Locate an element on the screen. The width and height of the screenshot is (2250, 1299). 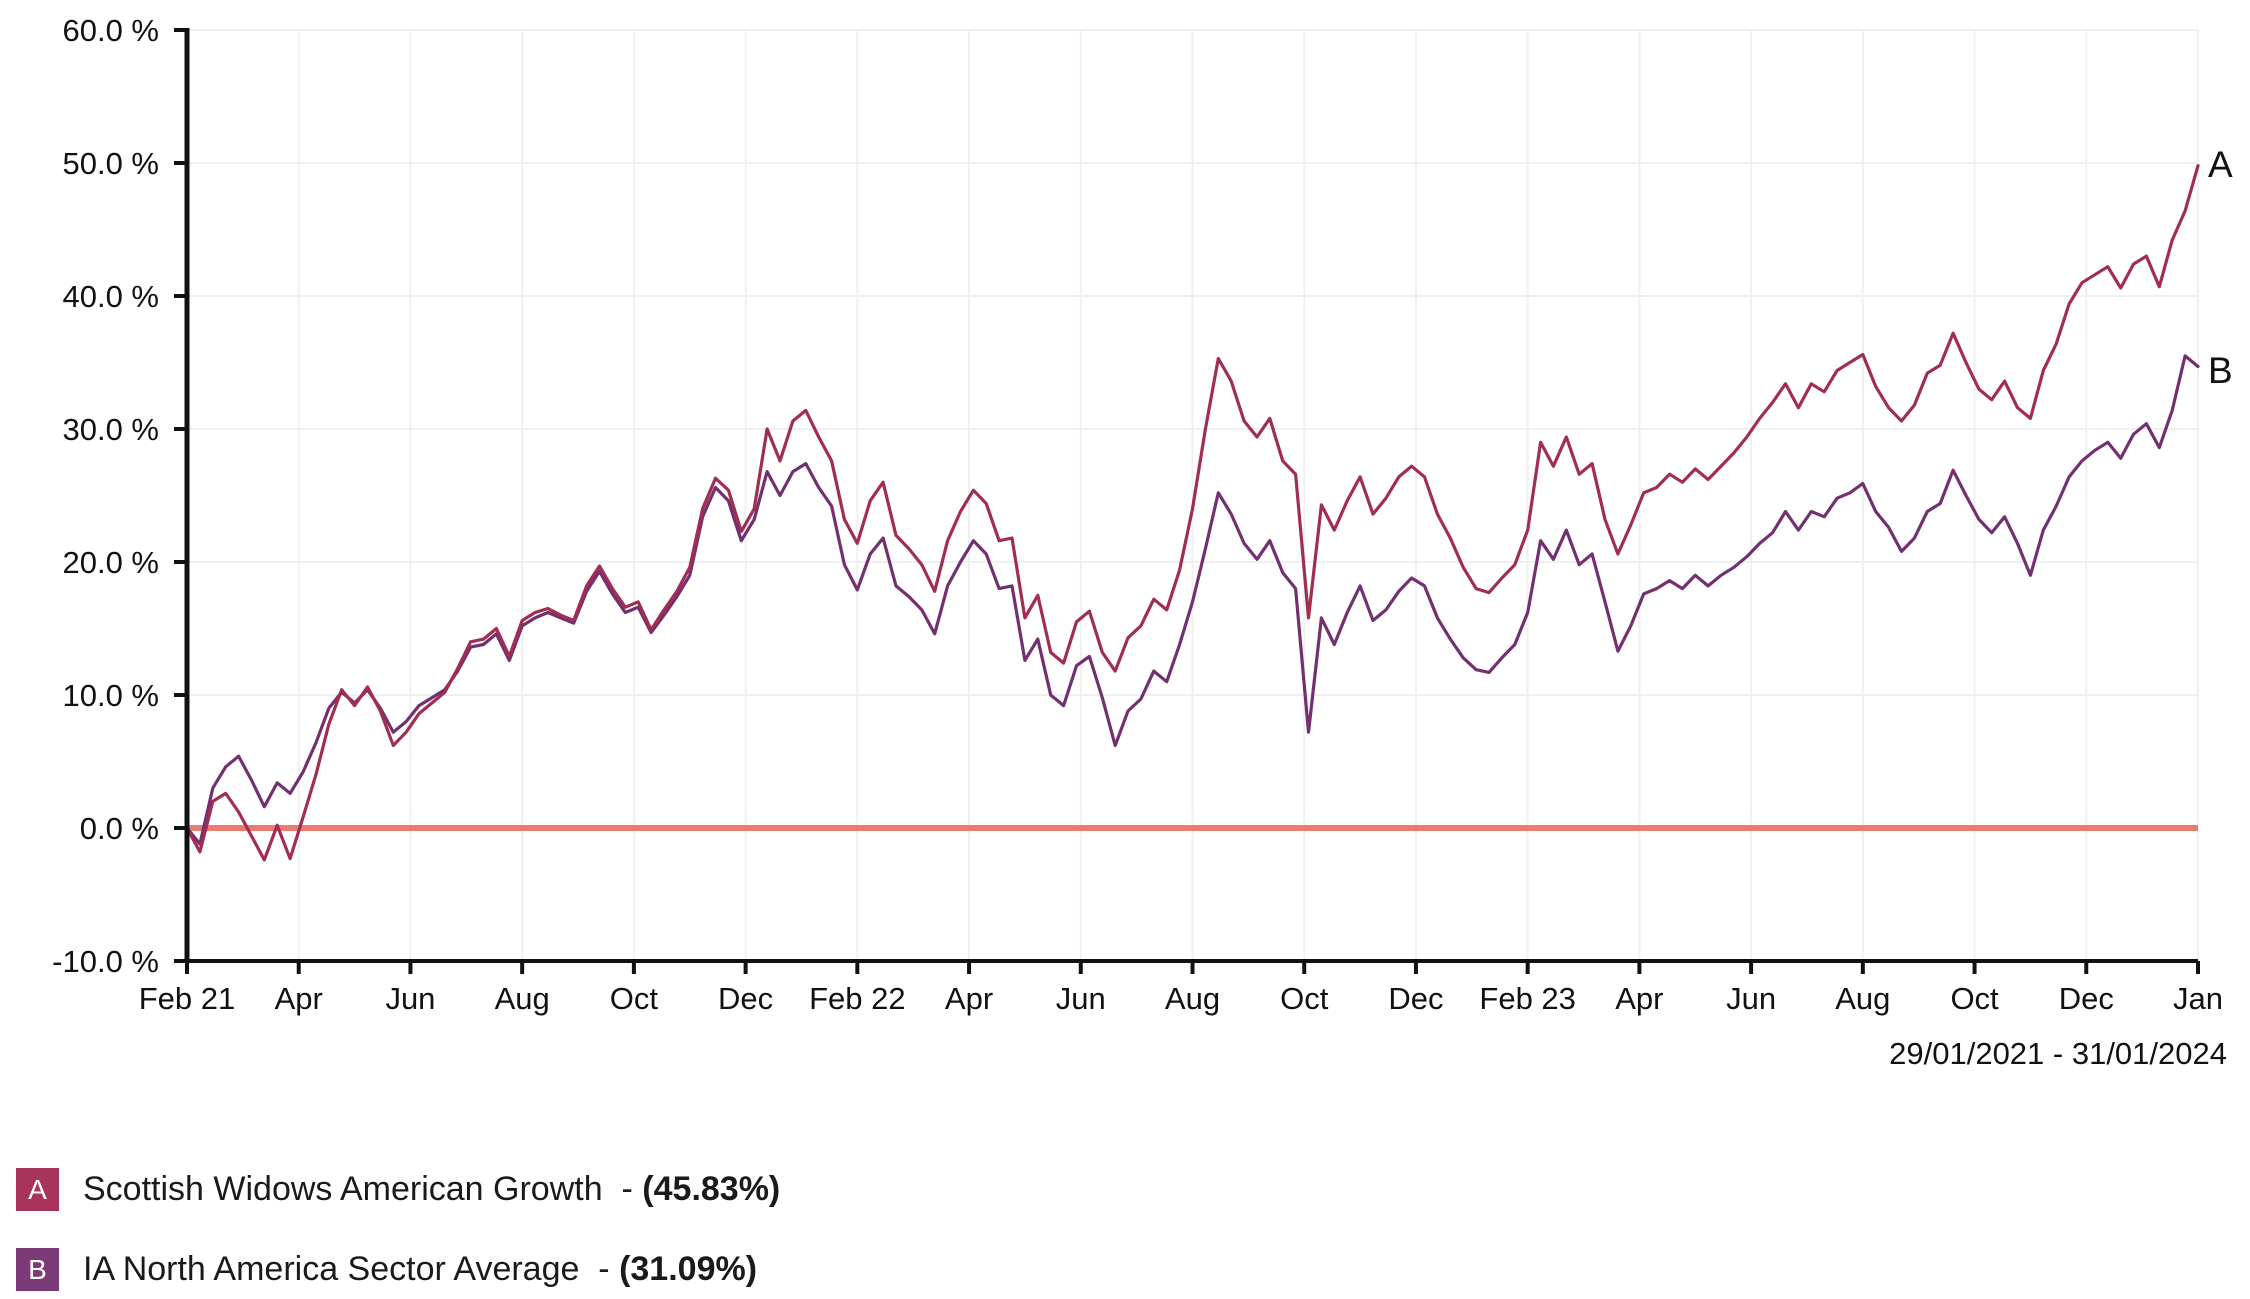
series-a-end-label: A is located at coordinates (2220, 164).